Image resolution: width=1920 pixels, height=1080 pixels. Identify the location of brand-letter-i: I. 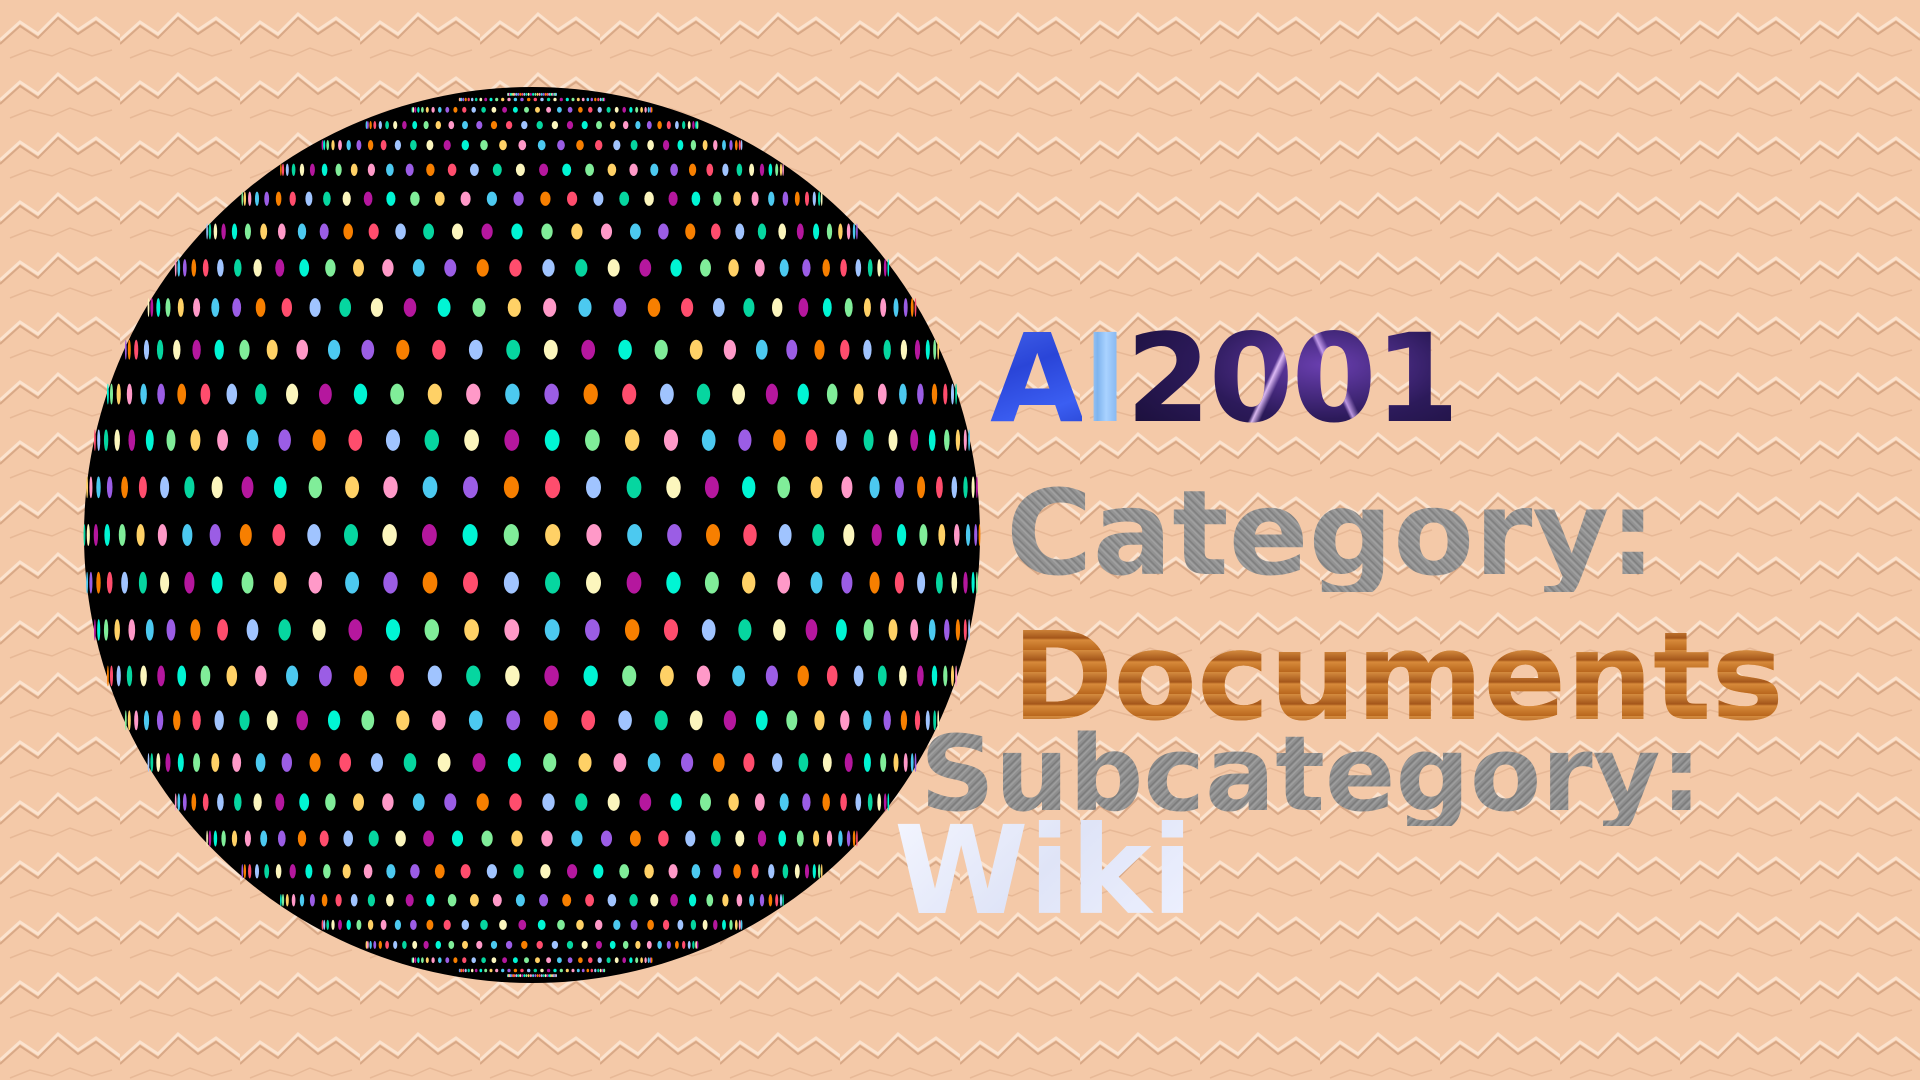
(1104, 379).